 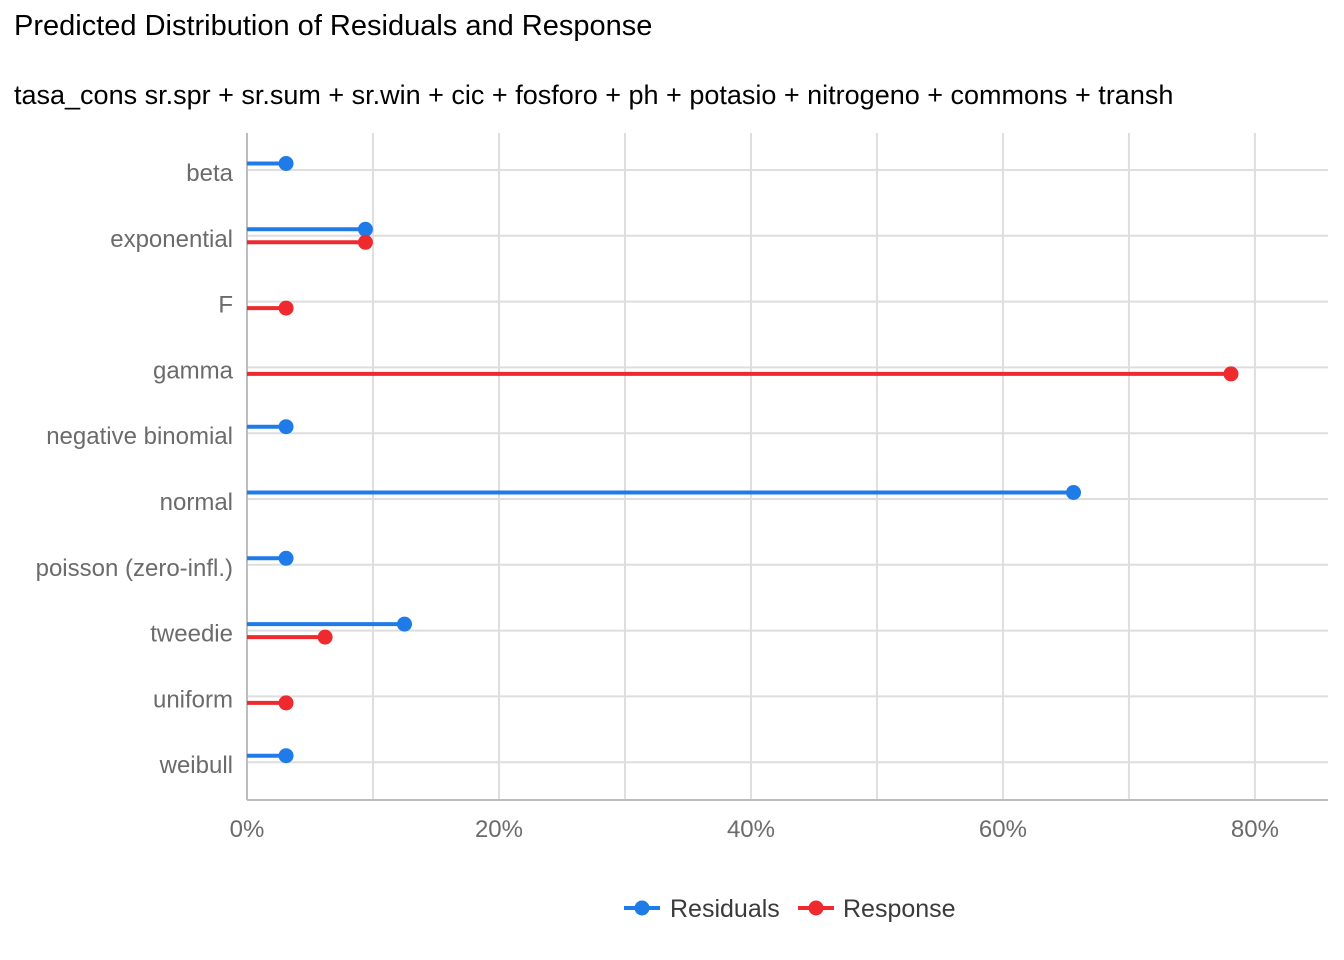 I want to click on x-tick-label: 20%, so click(x=499, y=829).